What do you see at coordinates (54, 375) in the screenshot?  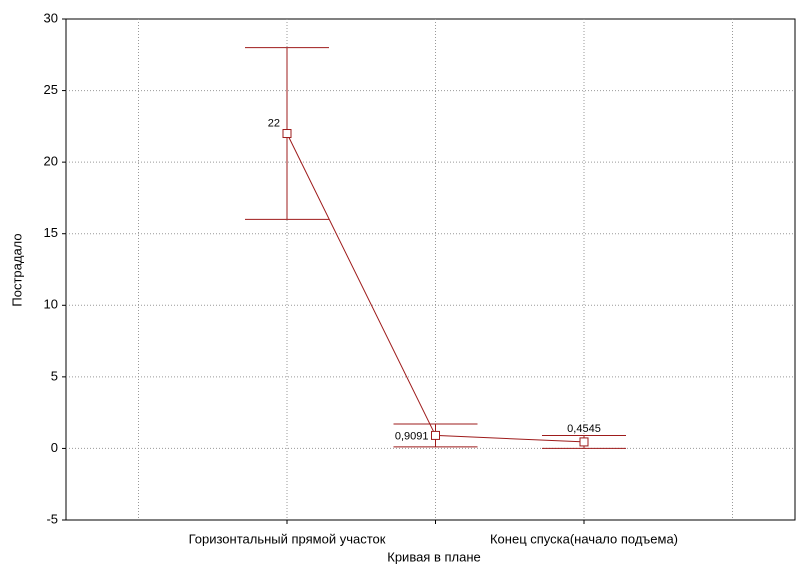 I see `y-tick-label: 5` at bounding box center [54, 375].